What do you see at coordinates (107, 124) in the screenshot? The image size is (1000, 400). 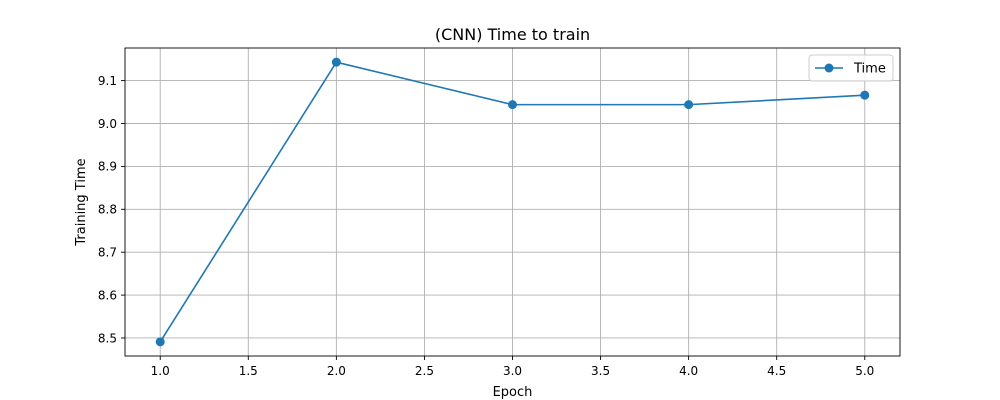 I see `y-tick-label: 9.0` at bounding box center [107, 124].